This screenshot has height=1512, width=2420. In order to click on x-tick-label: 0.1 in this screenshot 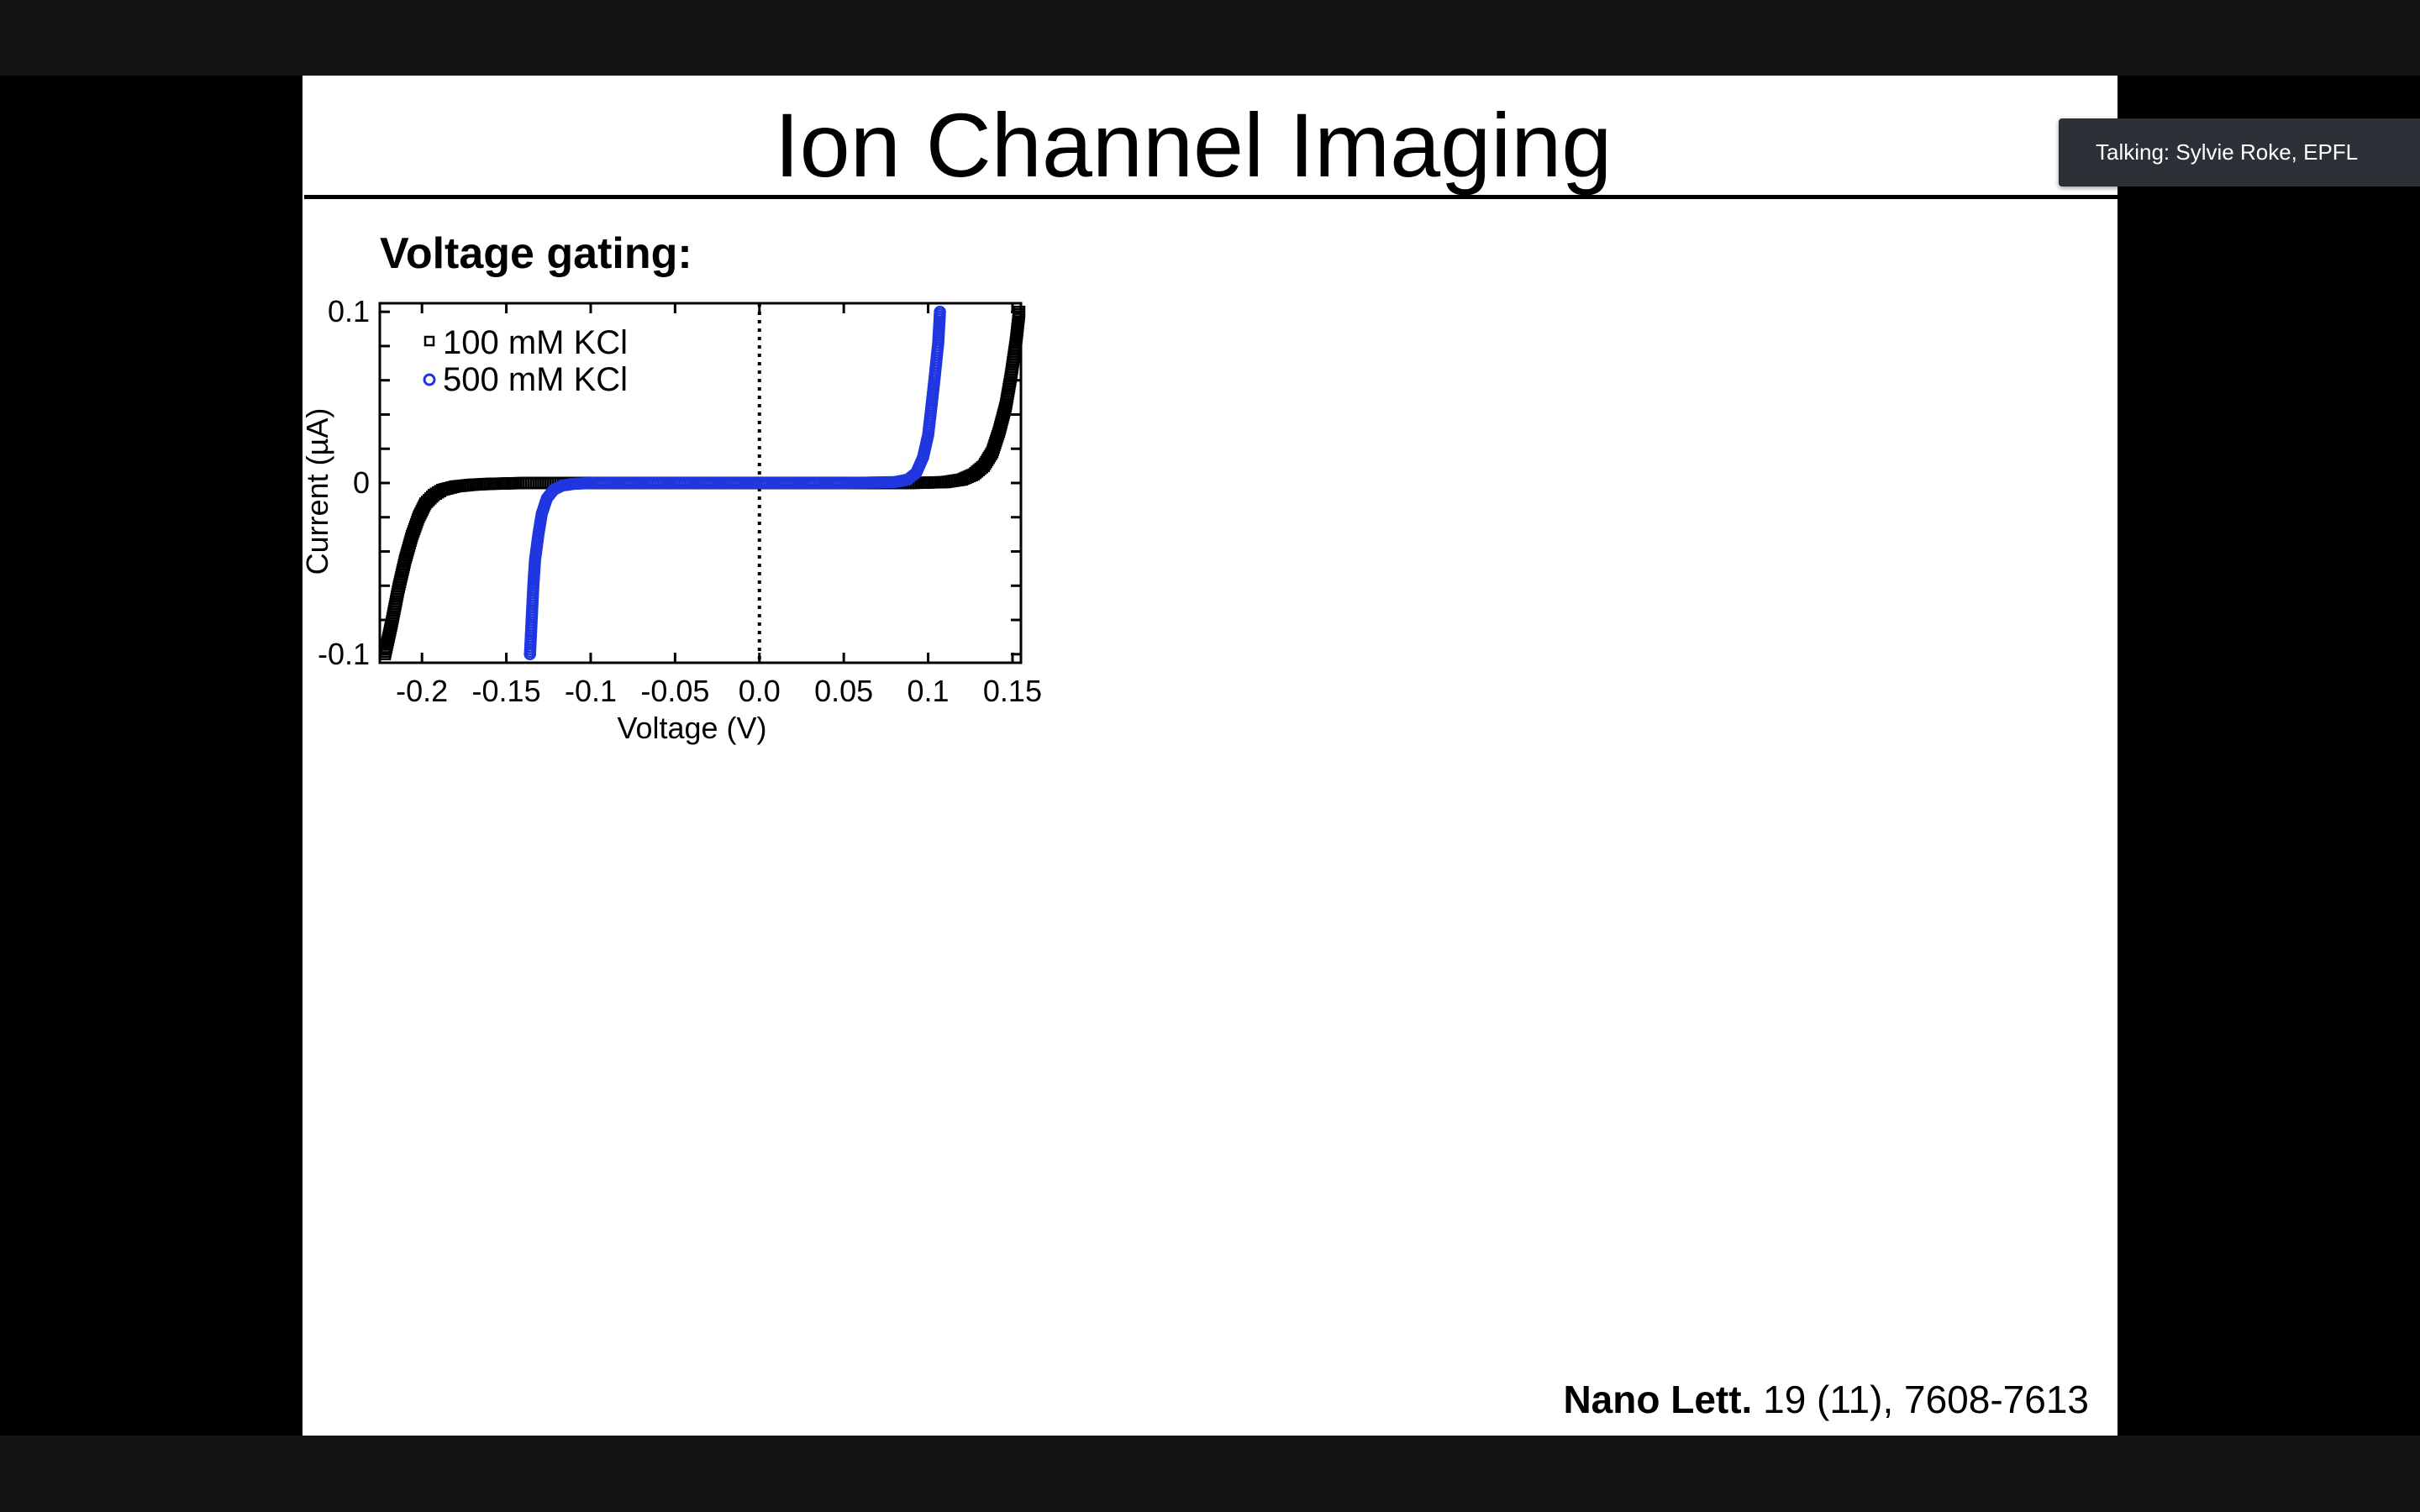, I will do `click(929, 691)`.